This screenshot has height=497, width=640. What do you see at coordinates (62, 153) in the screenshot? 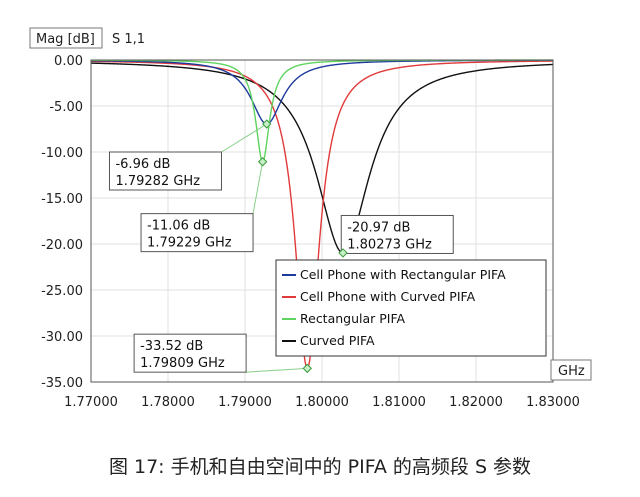
I see `y-tick-label: -10.00` at bounding box center [62, 153].